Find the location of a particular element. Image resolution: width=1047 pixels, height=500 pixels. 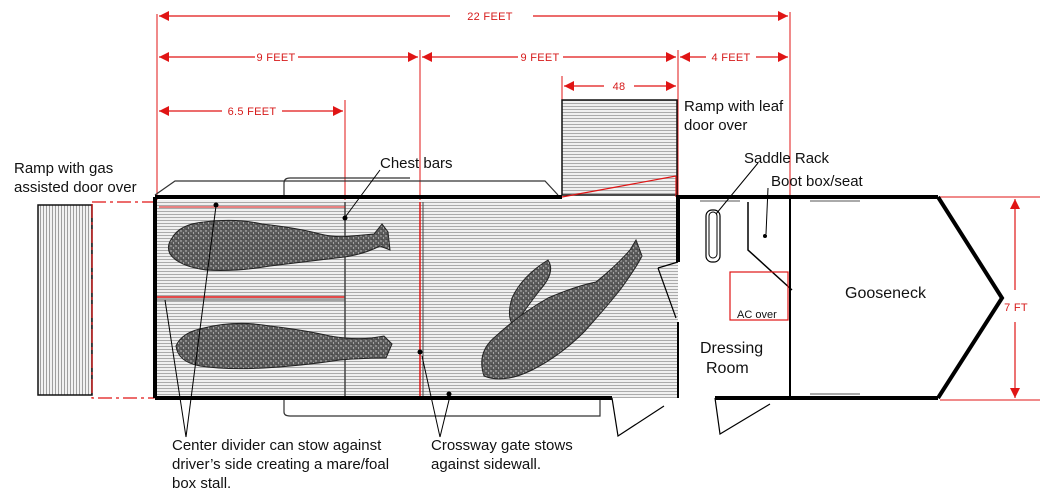

rear-ramp-label-line-1: Ramp with gas is located at coordinates (63, 168).